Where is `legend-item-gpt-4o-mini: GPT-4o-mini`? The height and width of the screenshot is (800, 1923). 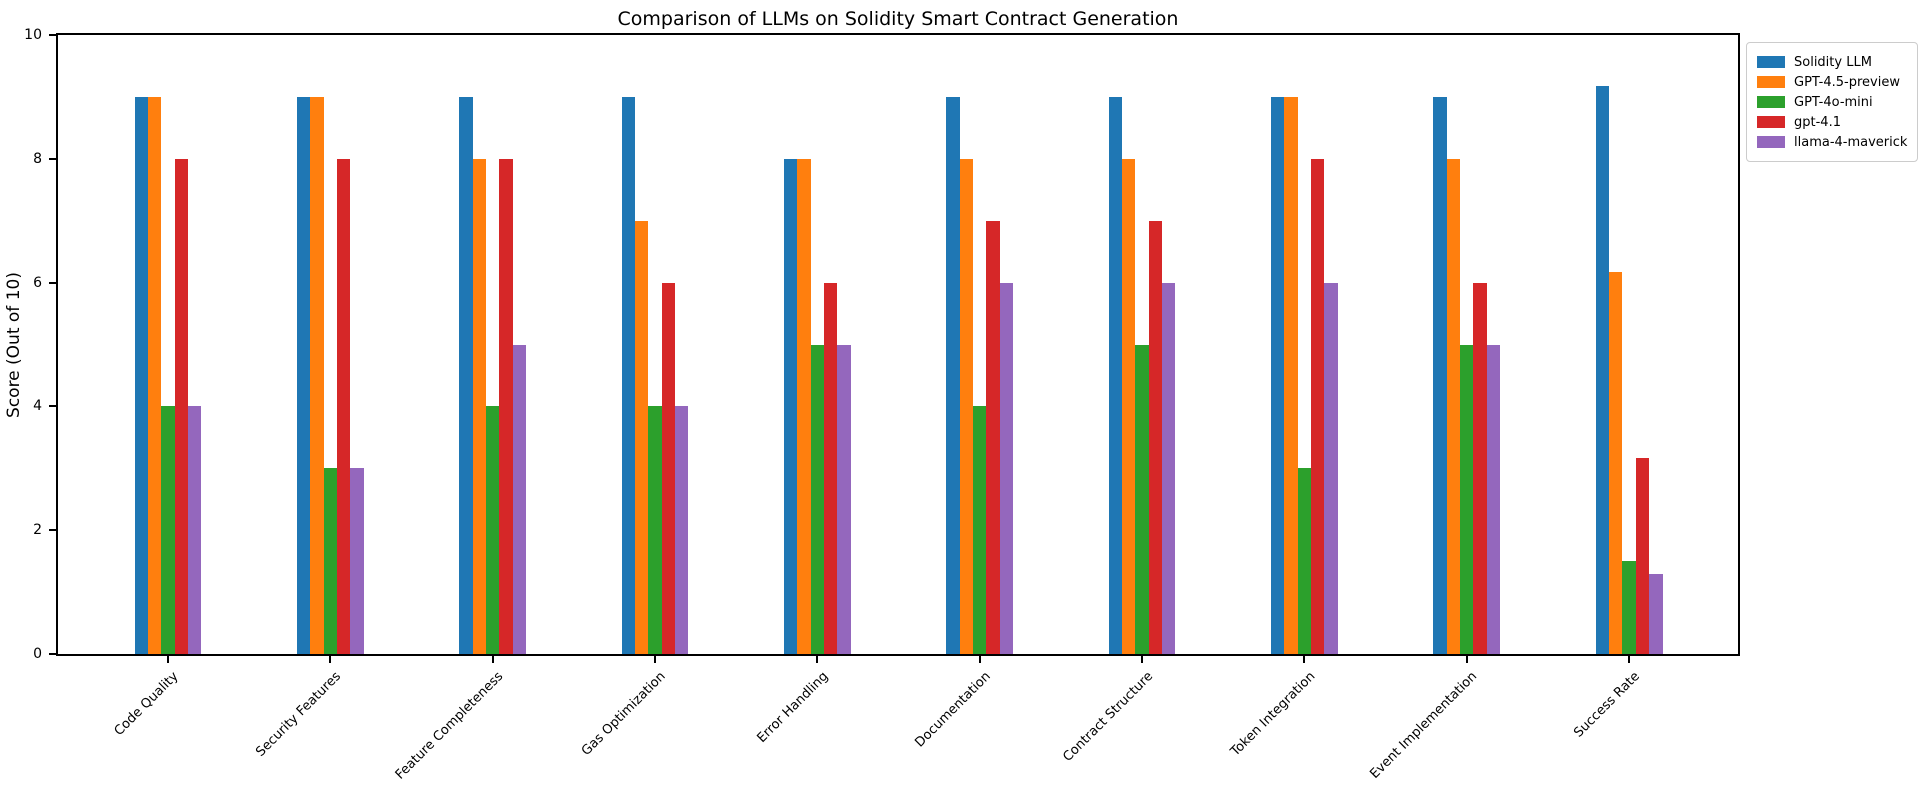 legend-item-gpt-4o-mini: GPT-4o-mini is located at coordinates (1832, 102).